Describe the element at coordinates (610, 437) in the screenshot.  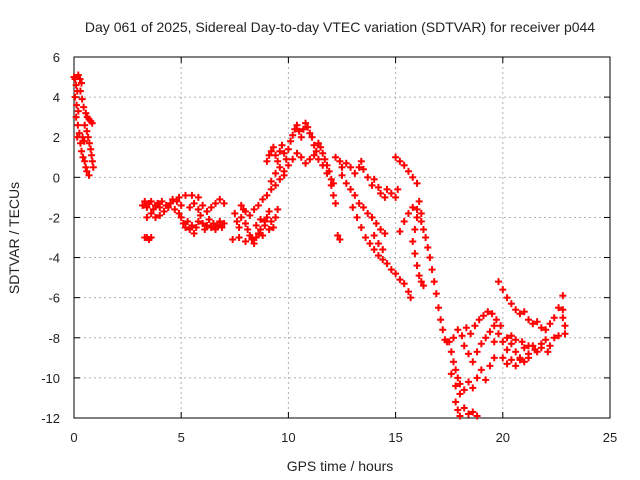
I see `x-tick-label: 25` at that location.